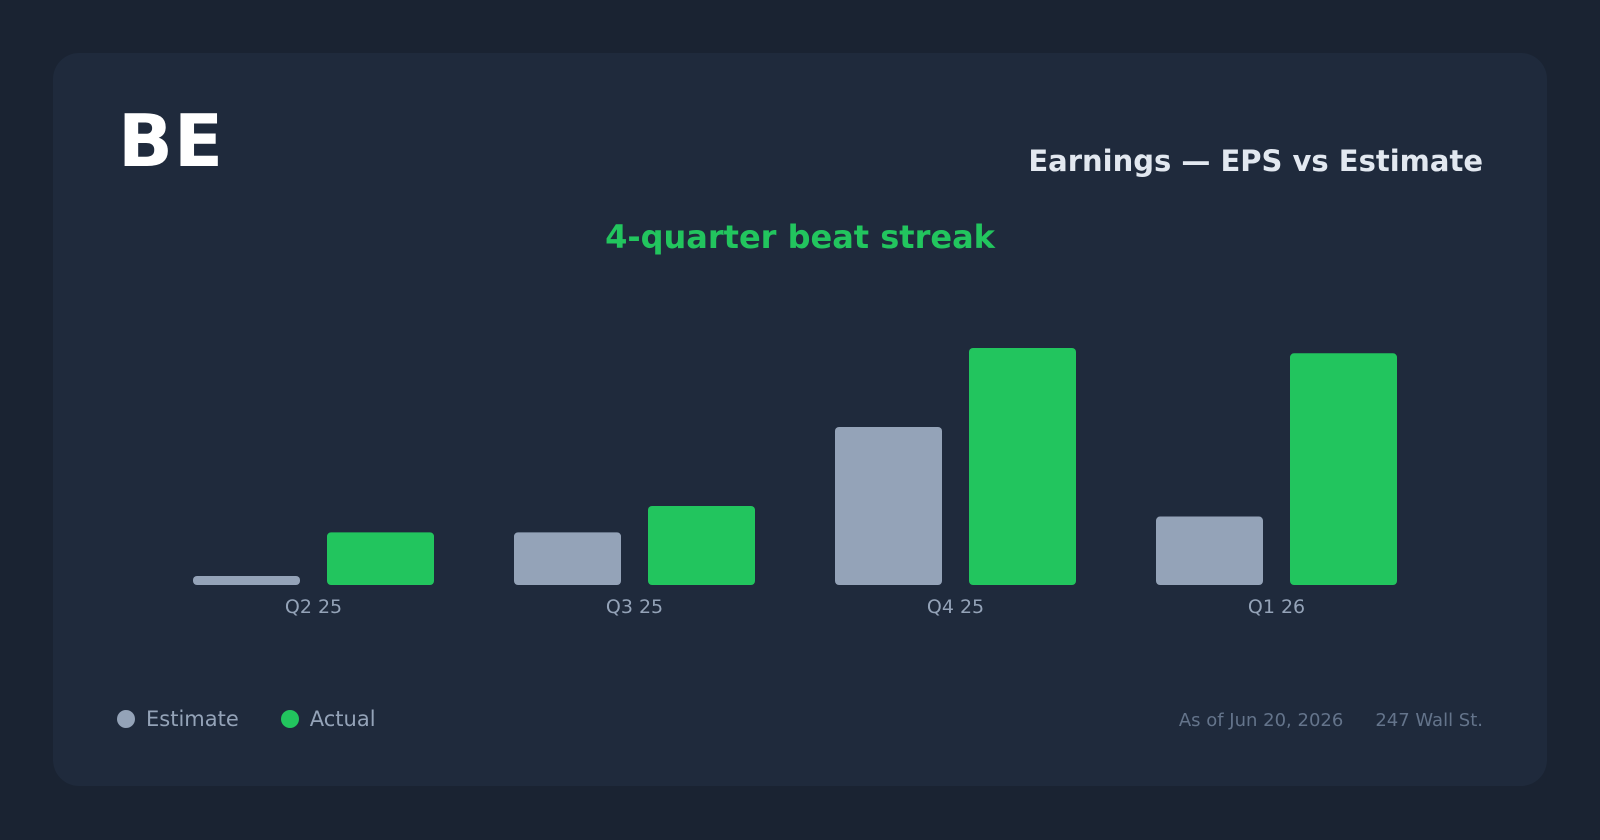 The height and width of the screenshot is (840, 1600). Describe the element at coordinates (342, 719) in the screenshot. I see `legend-label-actual: Actual` at that location.